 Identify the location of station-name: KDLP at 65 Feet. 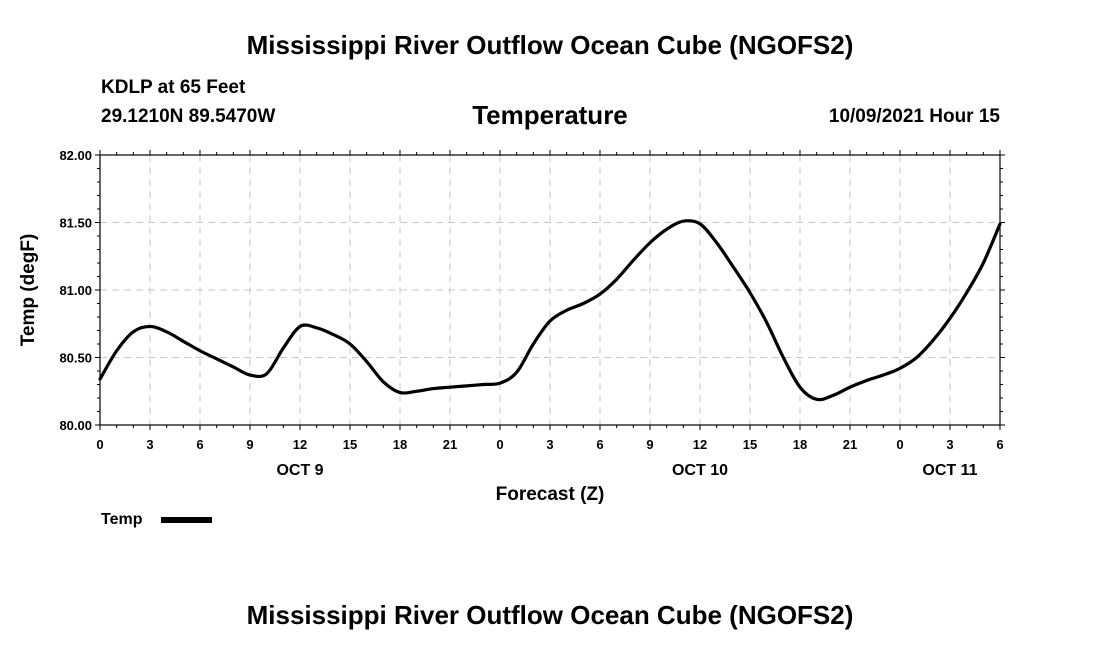
(173, 87).